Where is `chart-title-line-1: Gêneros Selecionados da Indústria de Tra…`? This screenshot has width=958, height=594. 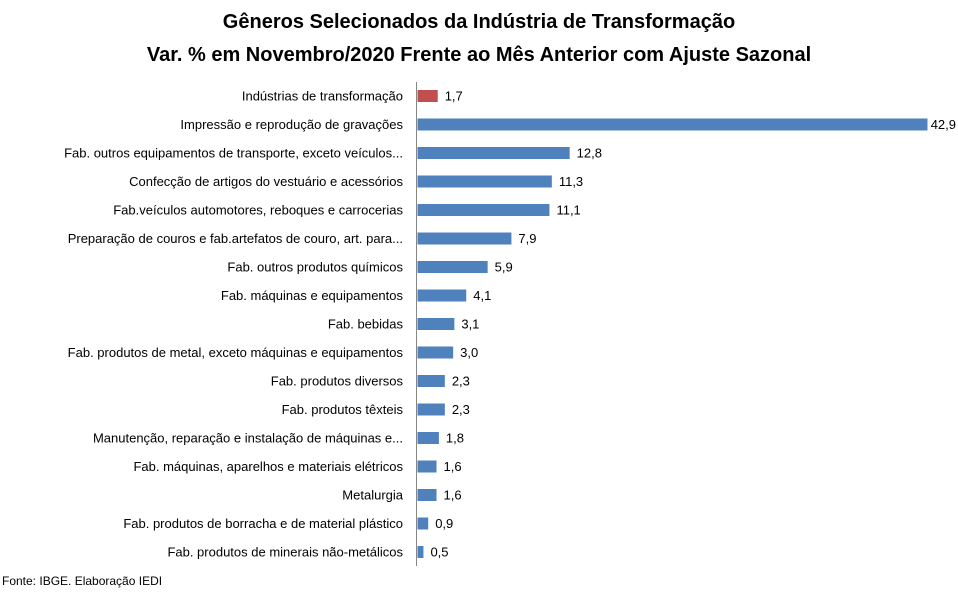 chart-title-line-1: Gêneros Selecionados da Indústria de Tra… is located at coordinates (479, 22).